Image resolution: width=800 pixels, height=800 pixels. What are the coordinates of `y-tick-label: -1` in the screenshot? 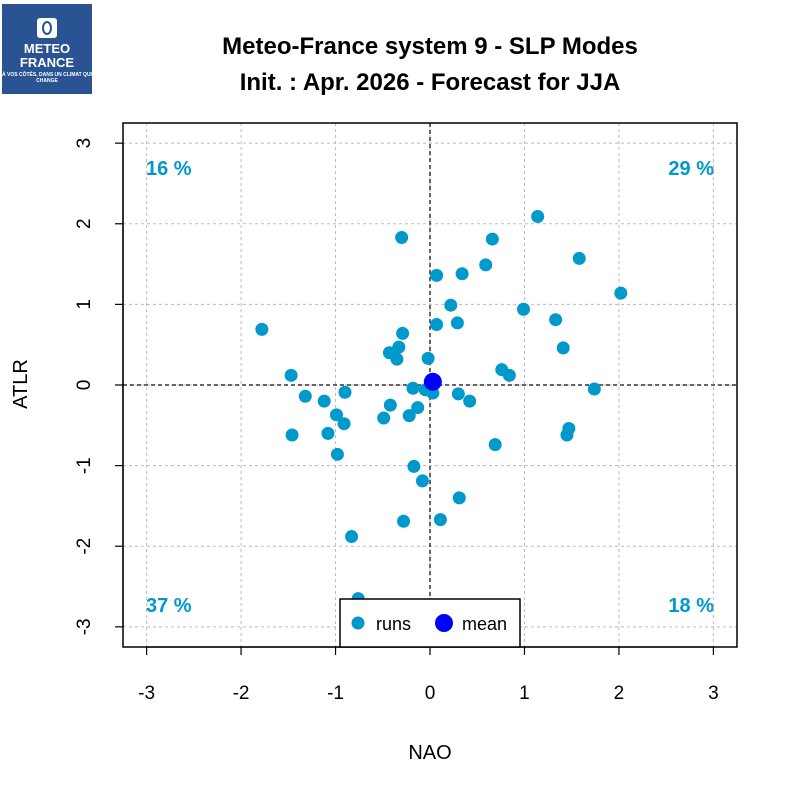 It's located at (84, 465).